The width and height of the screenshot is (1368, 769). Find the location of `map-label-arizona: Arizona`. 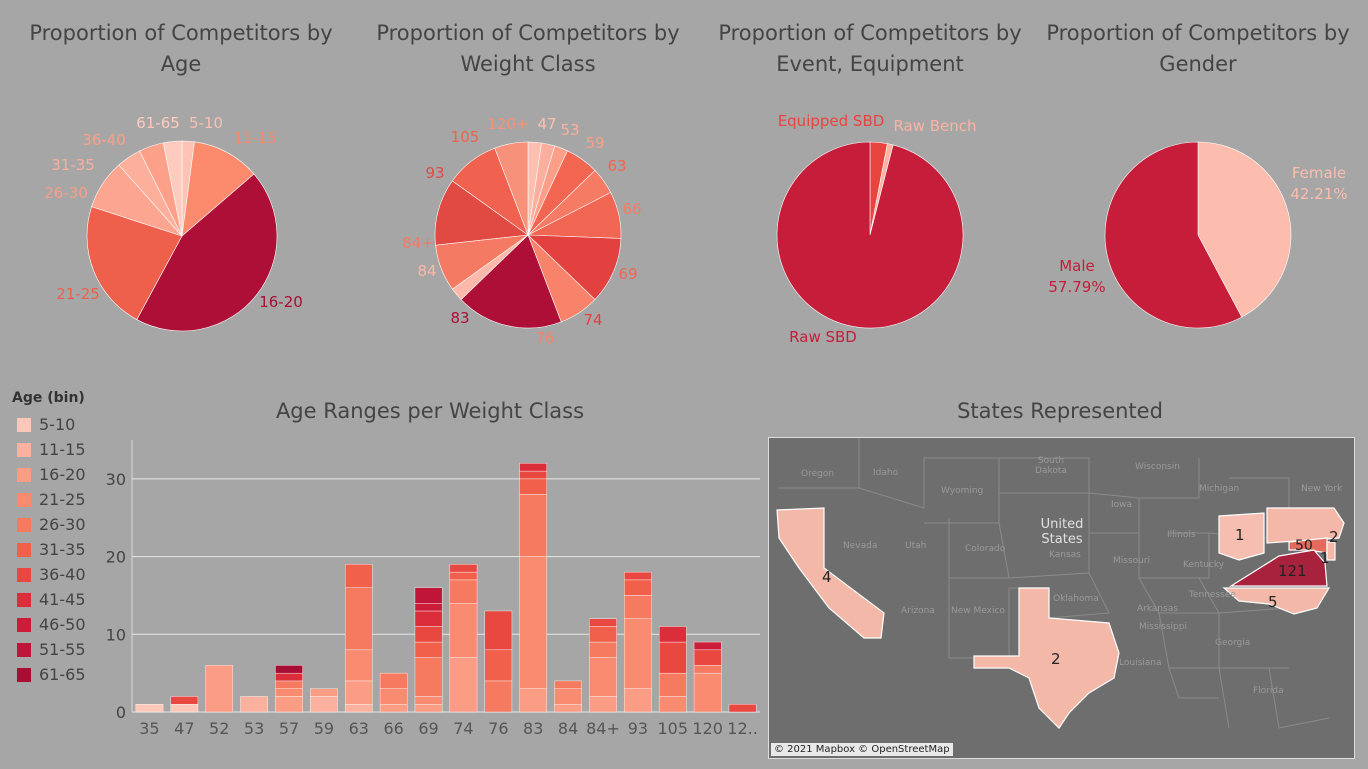

map-label-arizona: Arizona is located at coordinates (918, 611).